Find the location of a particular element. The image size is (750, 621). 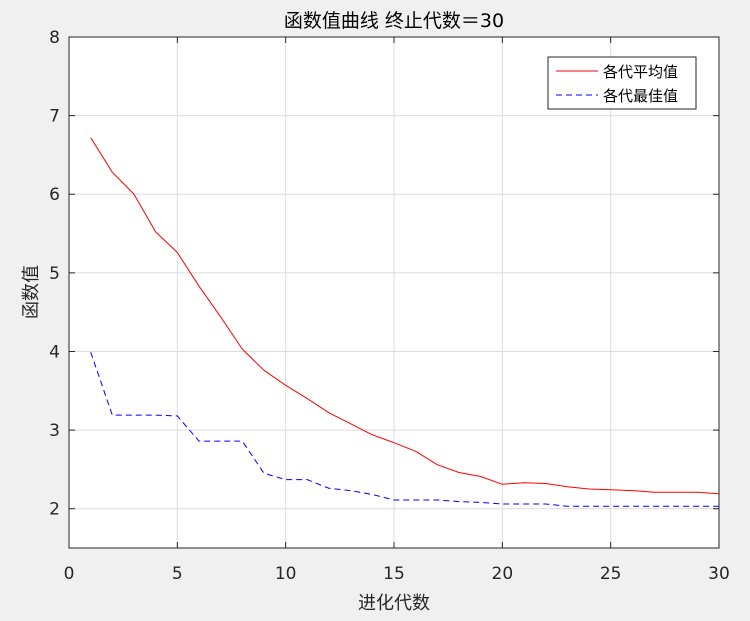

x-tick-label: 30 is located at coordinates (719, 574).